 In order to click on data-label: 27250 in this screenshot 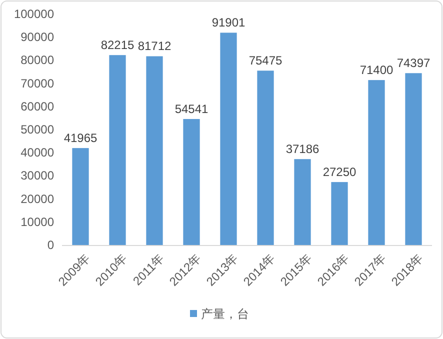, I will do `click(339, 172)`.